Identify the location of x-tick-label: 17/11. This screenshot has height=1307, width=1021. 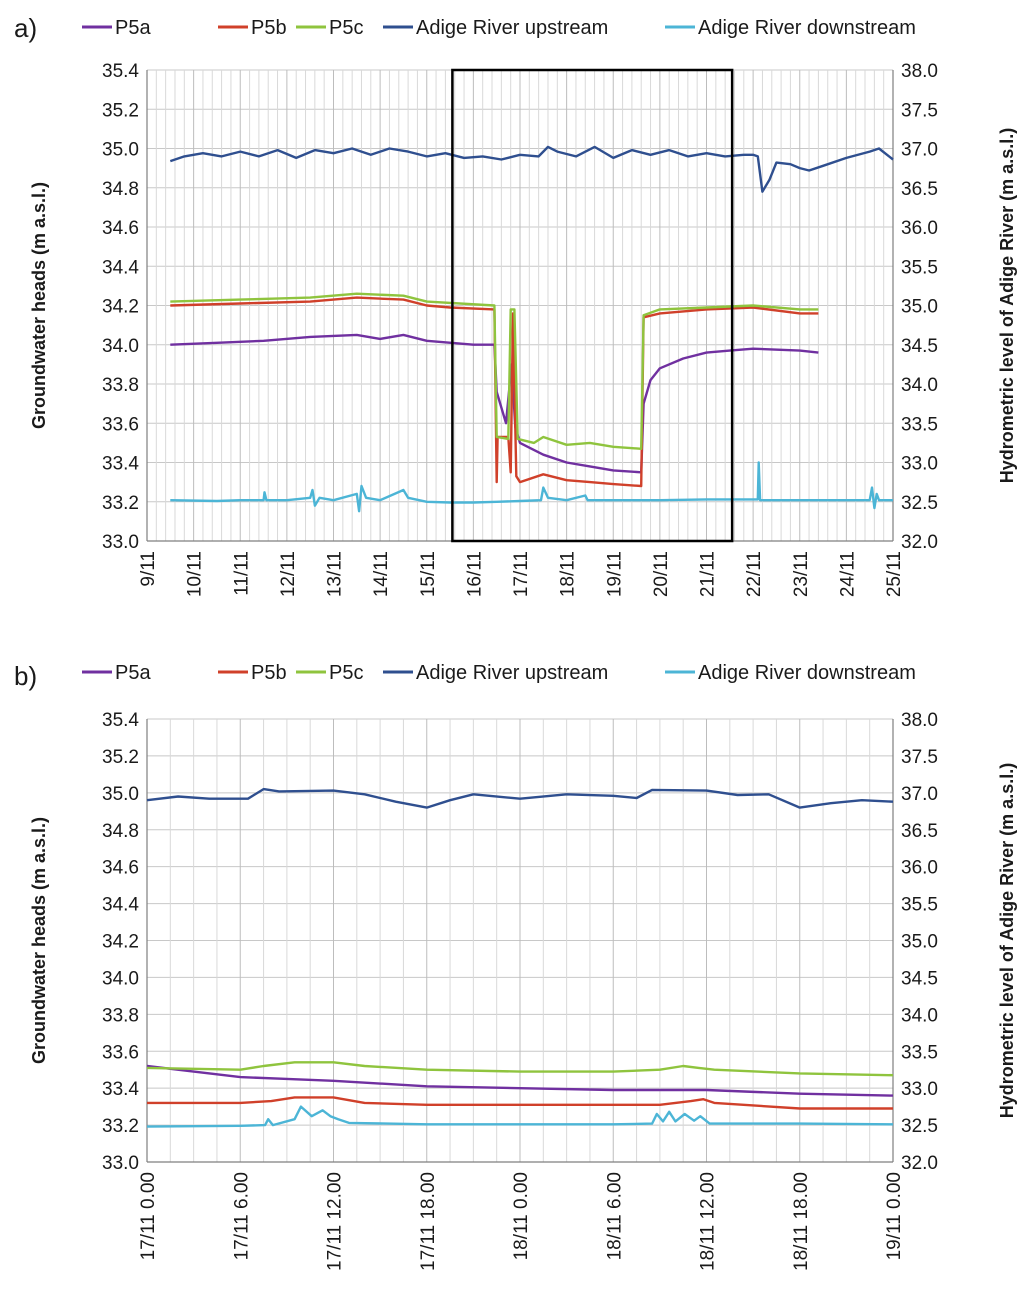
(521, 574).